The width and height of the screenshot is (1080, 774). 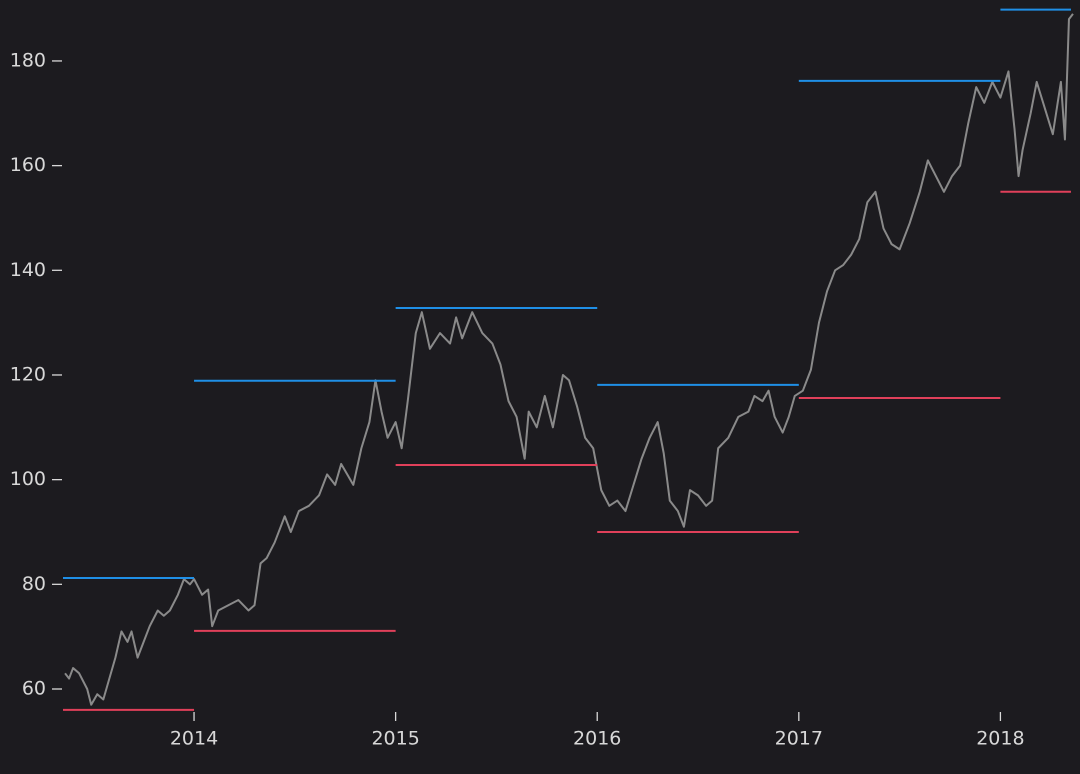 I want to click on y-tick-label: 160, so click(x=28, y=165).